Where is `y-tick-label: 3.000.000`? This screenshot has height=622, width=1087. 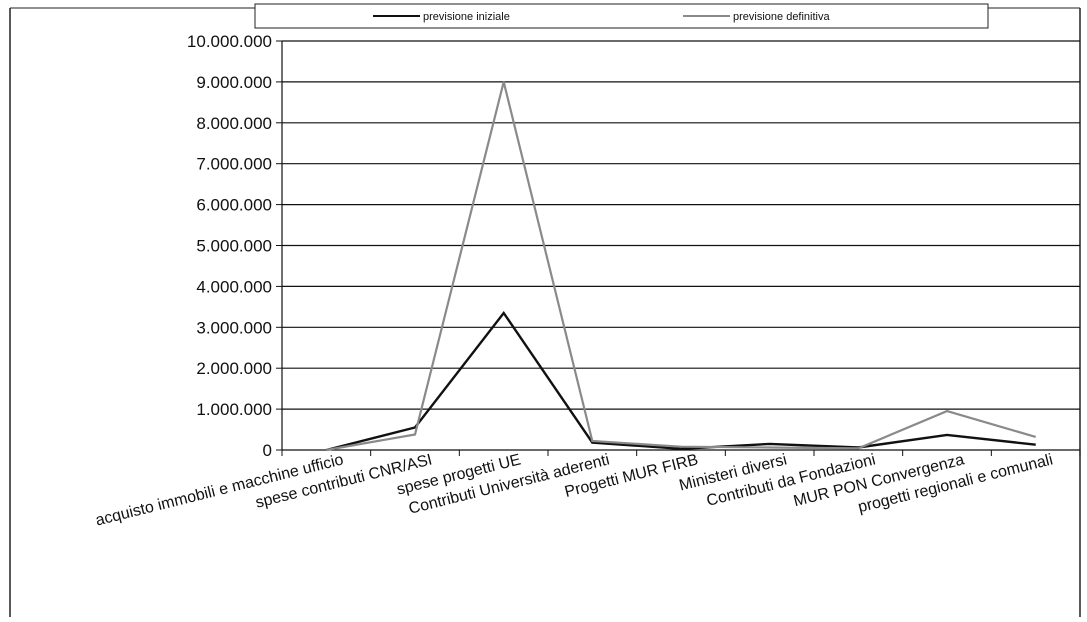
y-tick-label: 3.000.000 is located at coordinates (234, 327).